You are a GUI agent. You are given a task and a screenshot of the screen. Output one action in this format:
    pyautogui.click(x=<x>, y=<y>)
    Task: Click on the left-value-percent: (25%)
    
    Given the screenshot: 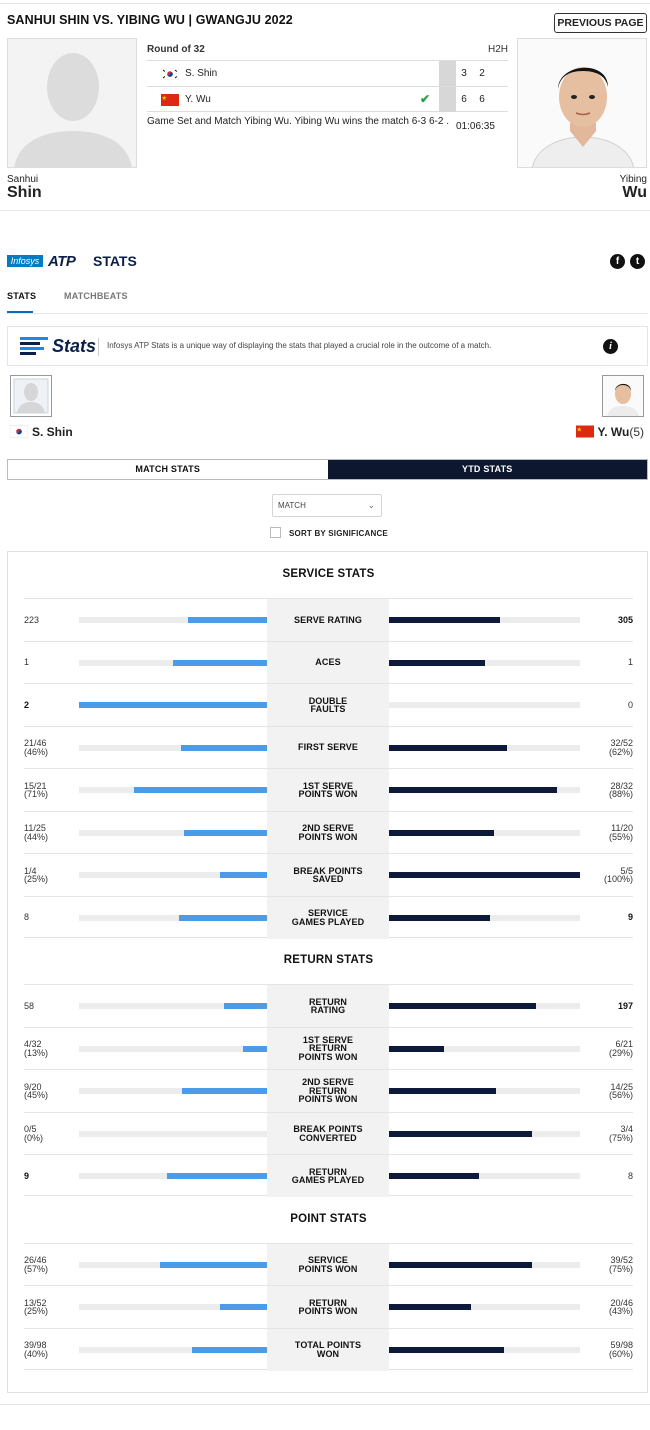 What is the action you would take?
    pyautogui.click(x=36, y=879)
    